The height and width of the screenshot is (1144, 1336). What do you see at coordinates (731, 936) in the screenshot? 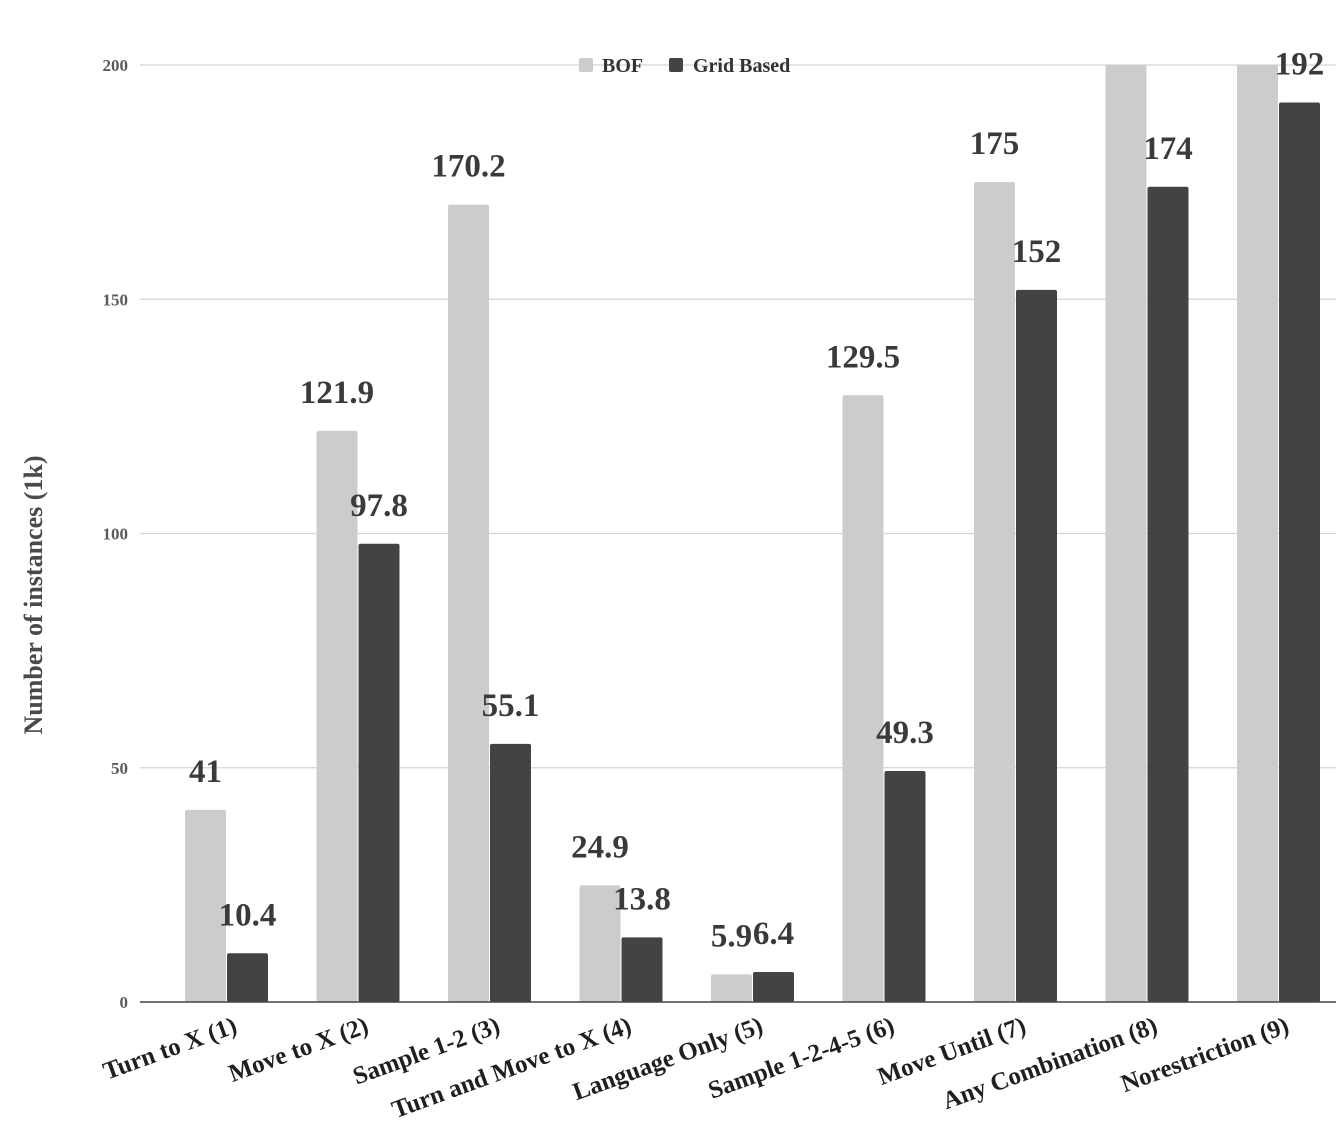
I see `data-label-bof-5: 5.9` at bounding box center [731, 936].